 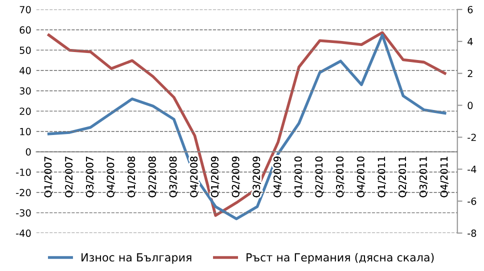 I want to click on y-tick-label: 20, so click(x=25, y=111).